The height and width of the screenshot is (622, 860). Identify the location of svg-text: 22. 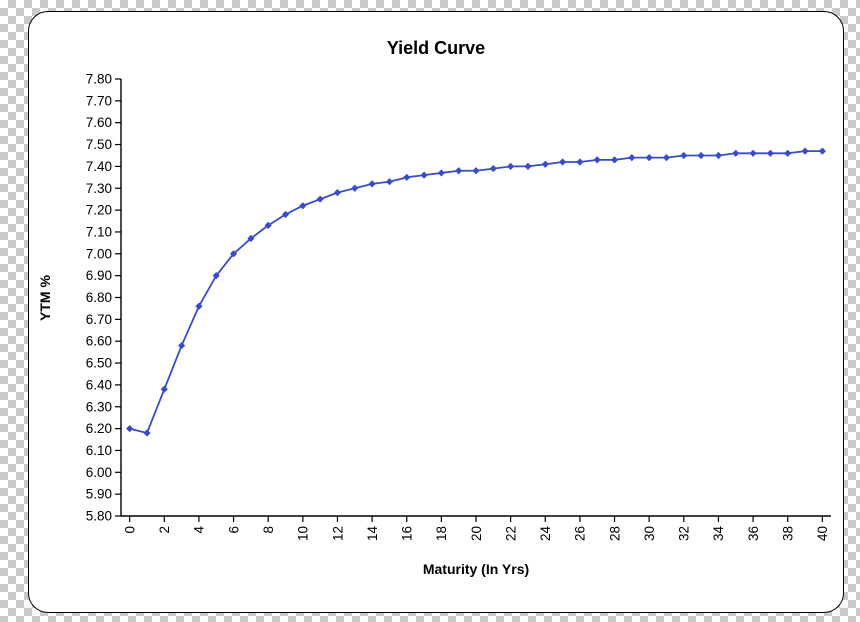
(510, 533).